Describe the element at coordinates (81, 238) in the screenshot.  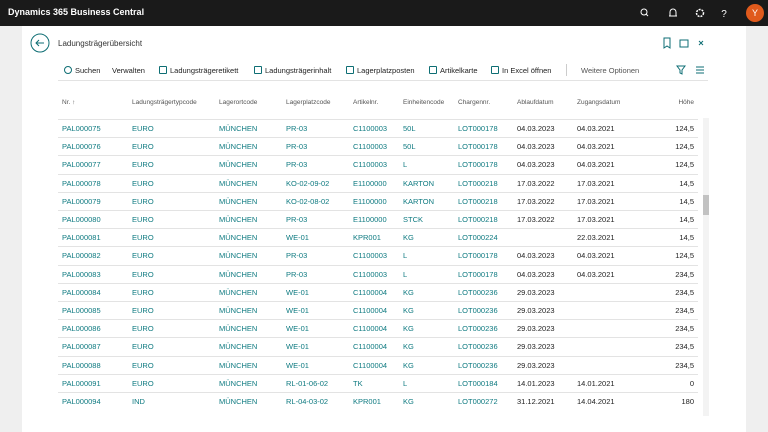
I see `table-cell: PAL000081` at that location.